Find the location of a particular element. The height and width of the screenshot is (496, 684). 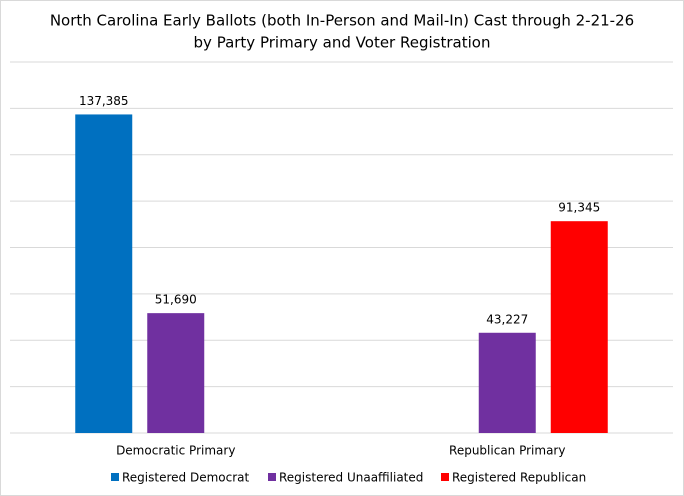

value-label: 43,227 is located at coordinates (507, 319).